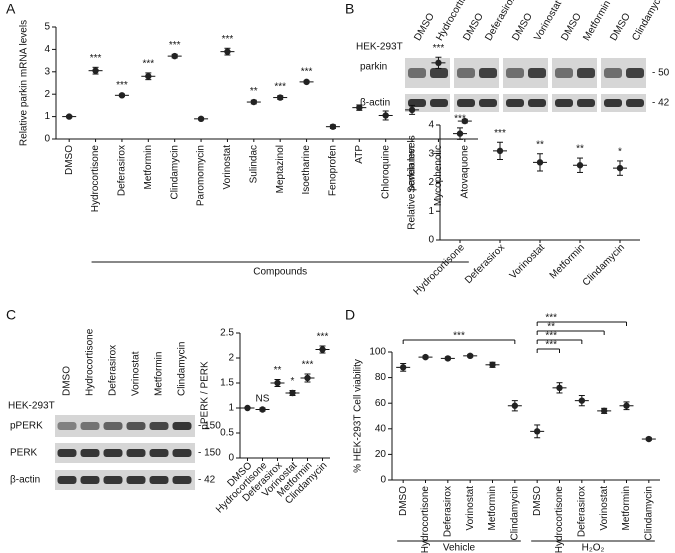 The width and height of the screenshot is (675, 553). Describe the element at coordinates (136, 373) in the screenshot. I see `lane-label: Vorinostat` at that location.